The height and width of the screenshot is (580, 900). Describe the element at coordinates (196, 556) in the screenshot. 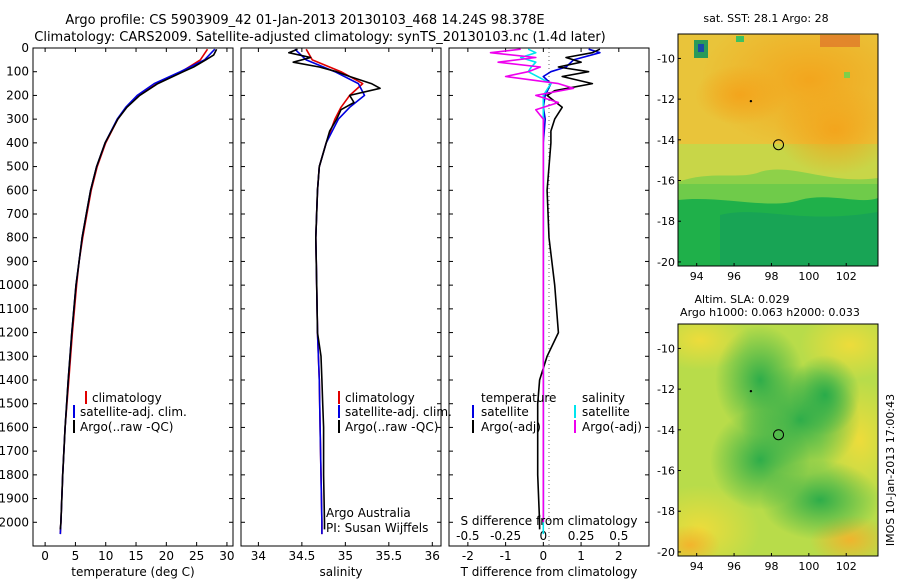

I see `x-tick-label: 25` at that location.